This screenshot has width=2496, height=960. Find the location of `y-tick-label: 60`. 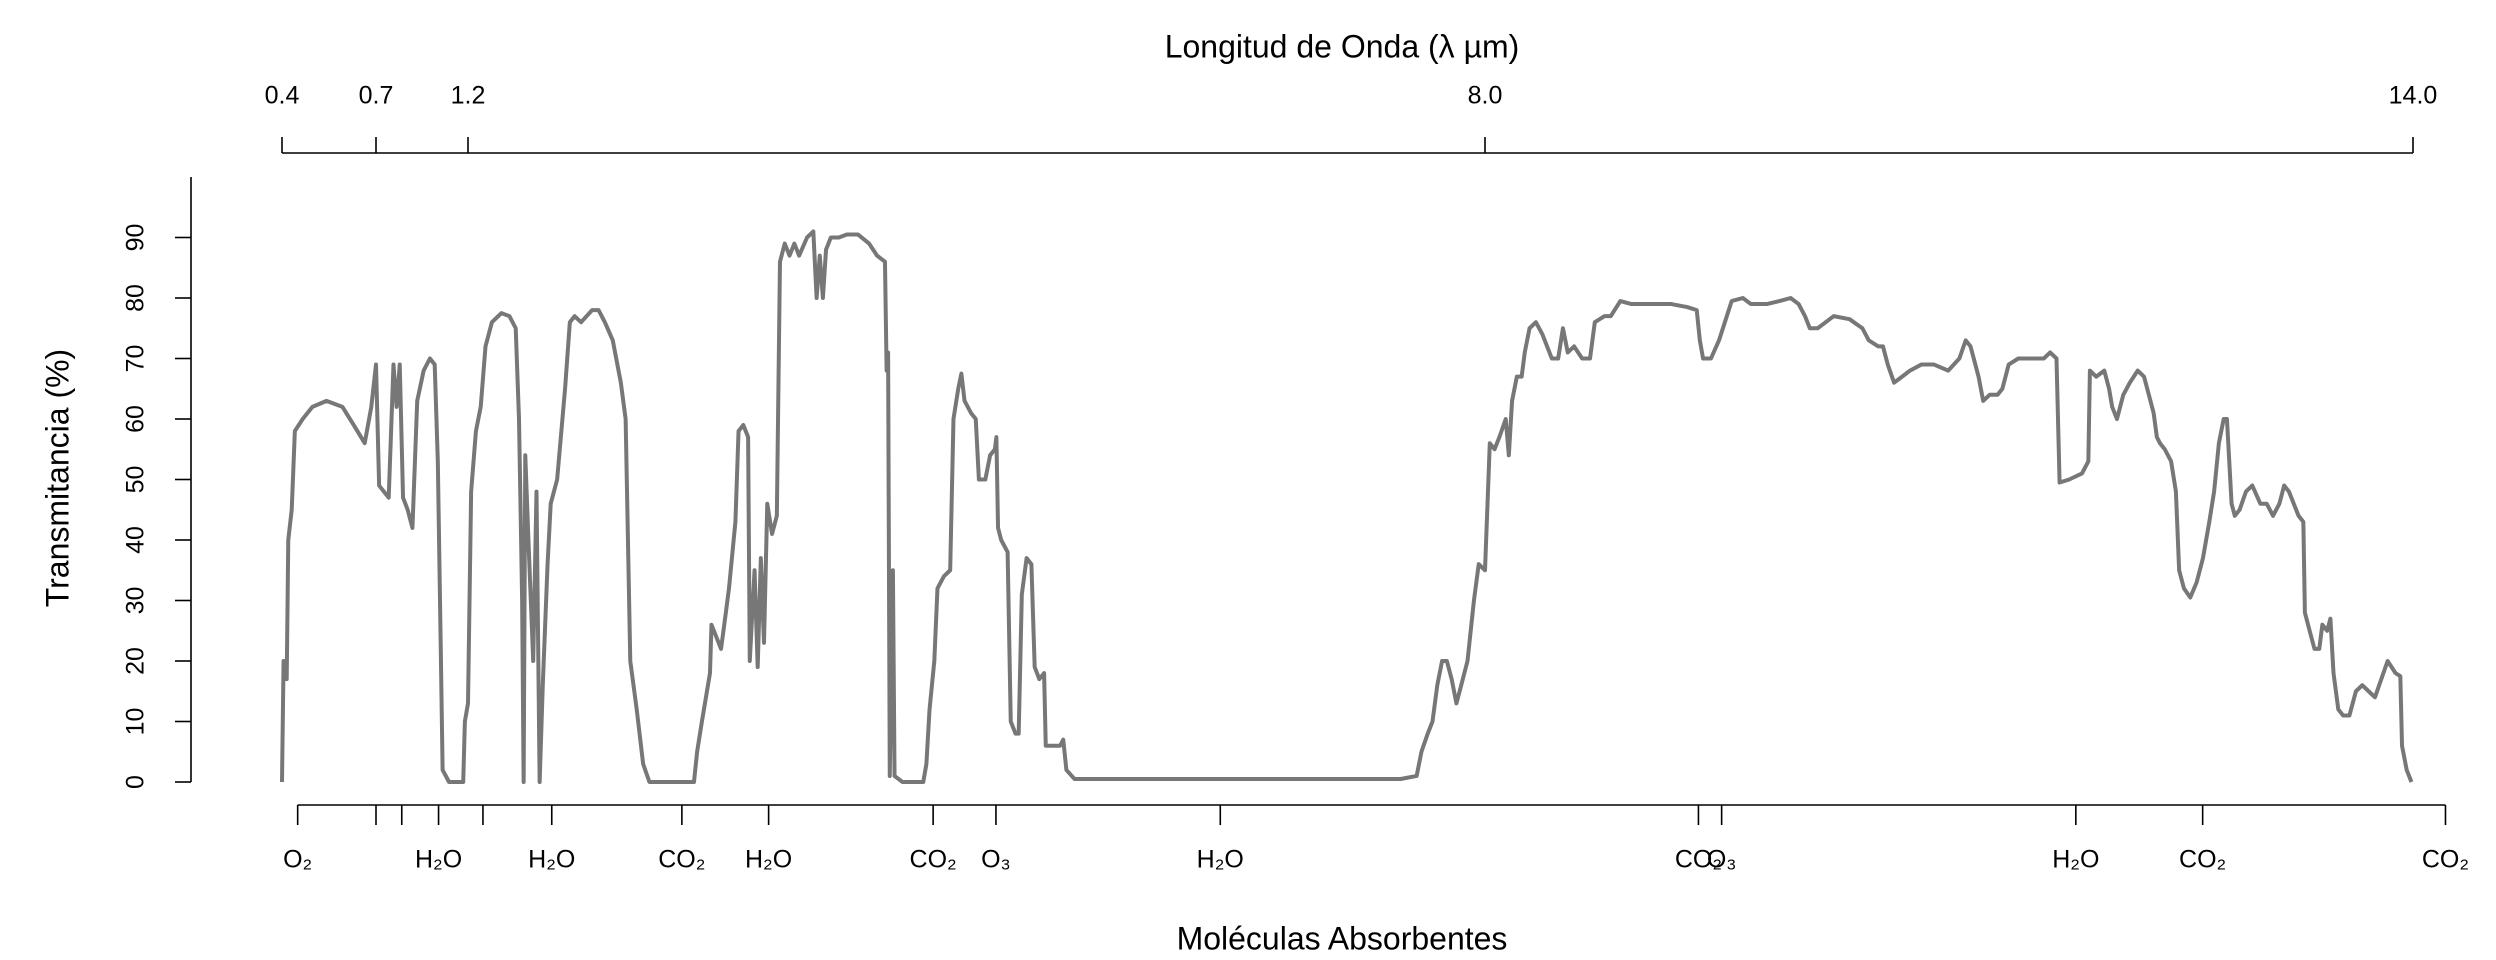

y-tick-label: 60 is located at coordinates (136, 419).